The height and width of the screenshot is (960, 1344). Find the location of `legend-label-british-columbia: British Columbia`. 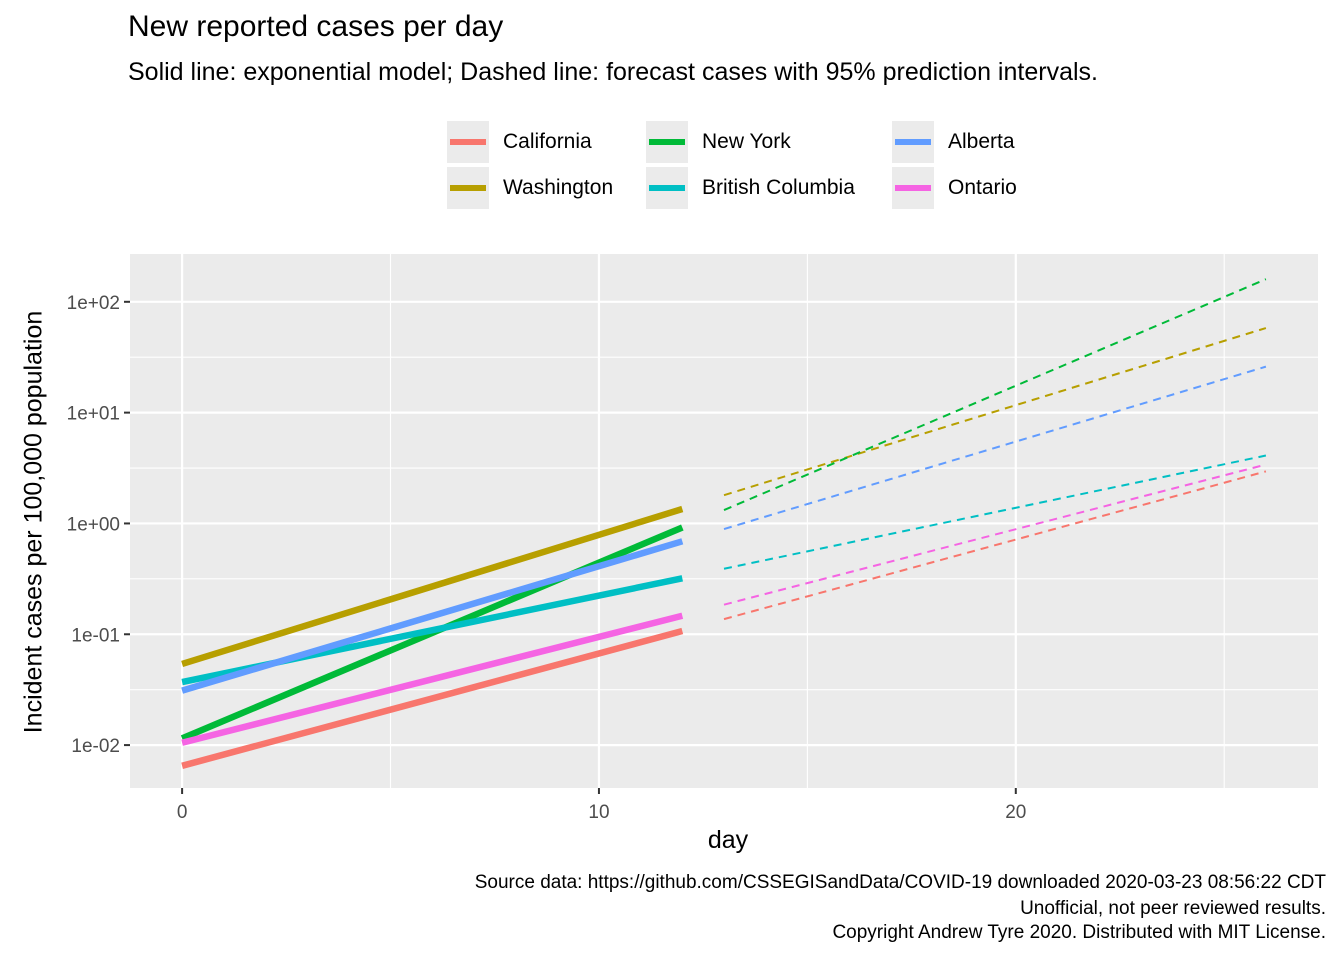

legend-label-british-columbia: British Columbia is located at coordinates (778, 187).